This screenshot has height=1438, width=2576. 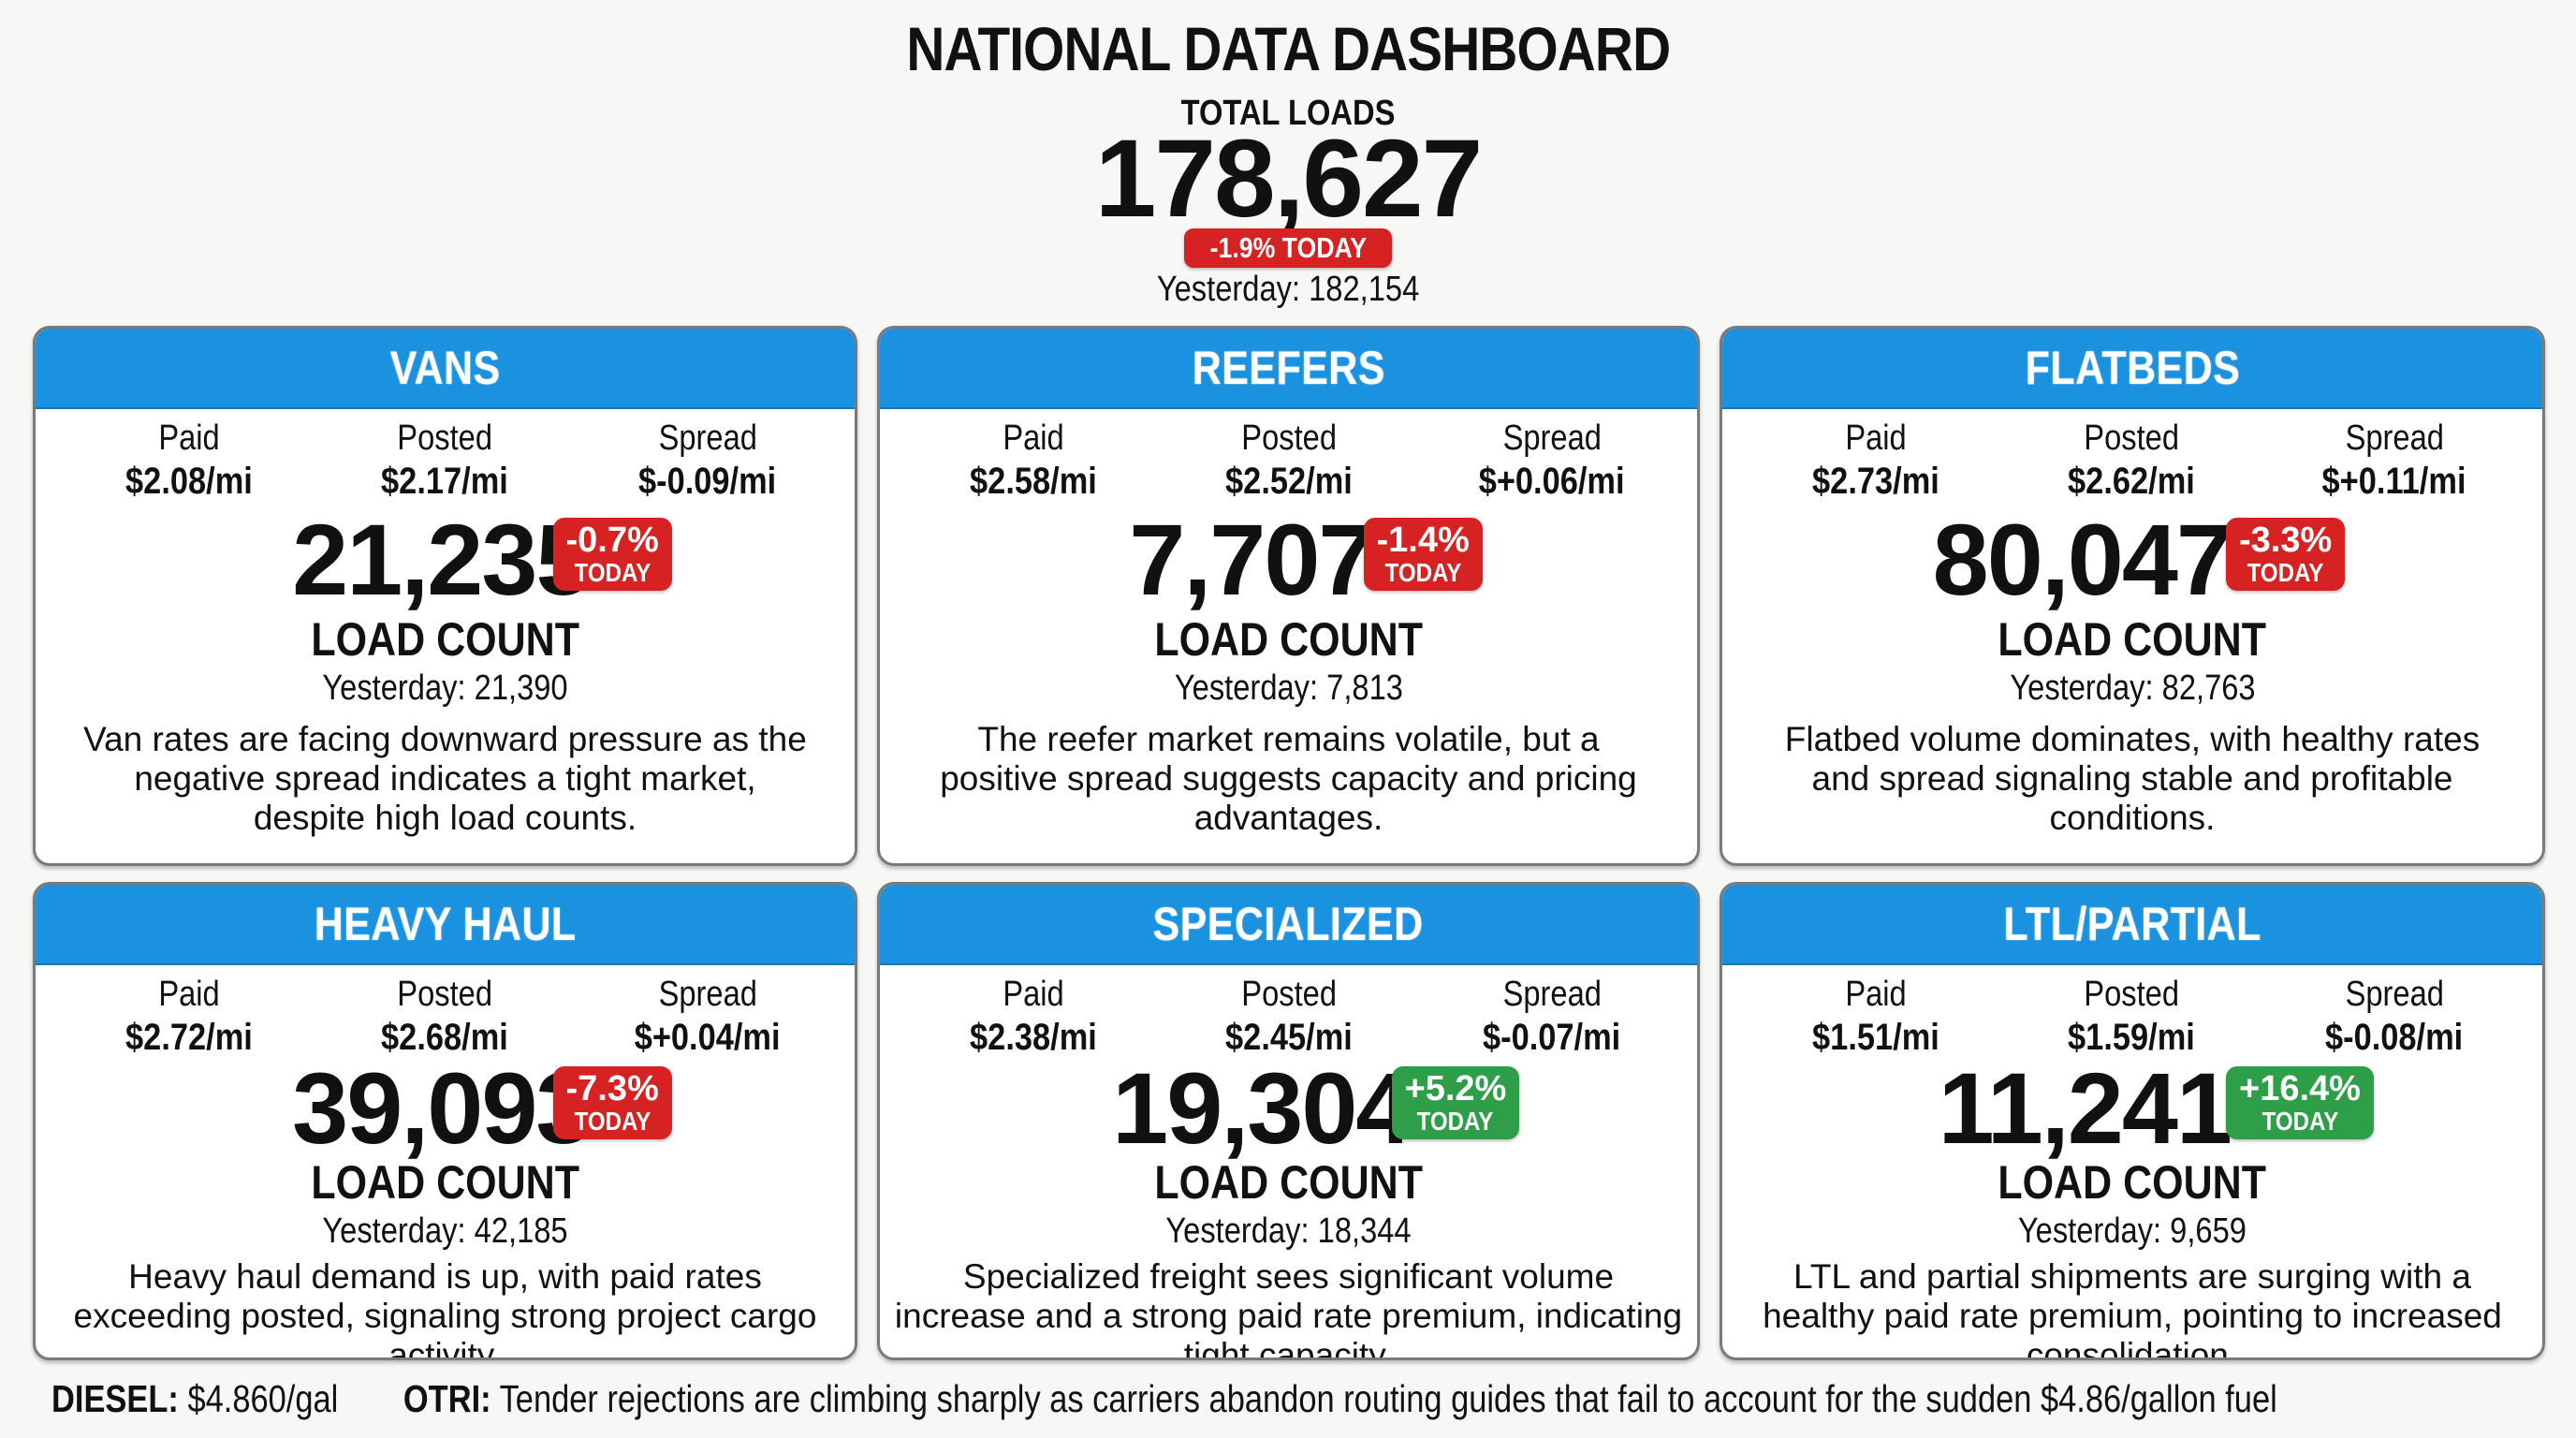 What do you see at coordinates (2132, 369) in the screenshot?
I see `card-title: FLATBEDS` at bounding box center [2132, 369].